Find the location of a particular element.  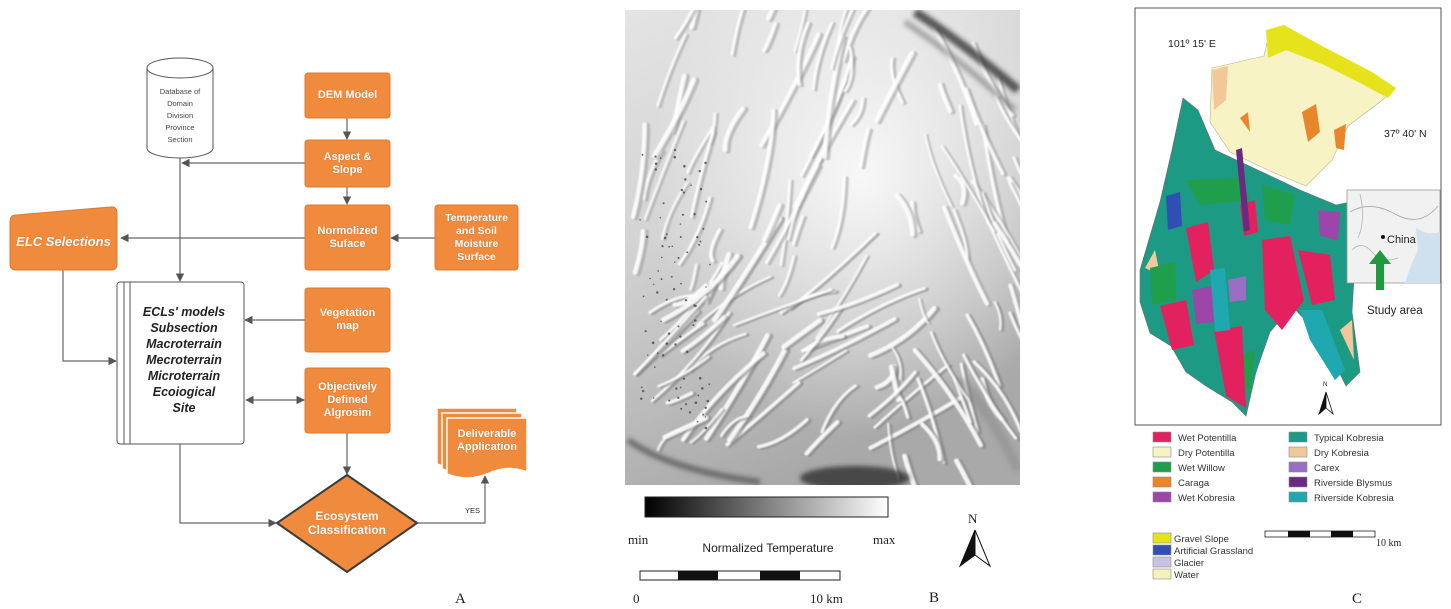

ecl-models-line: Mecroterrain is located at coordinates (184, 360).